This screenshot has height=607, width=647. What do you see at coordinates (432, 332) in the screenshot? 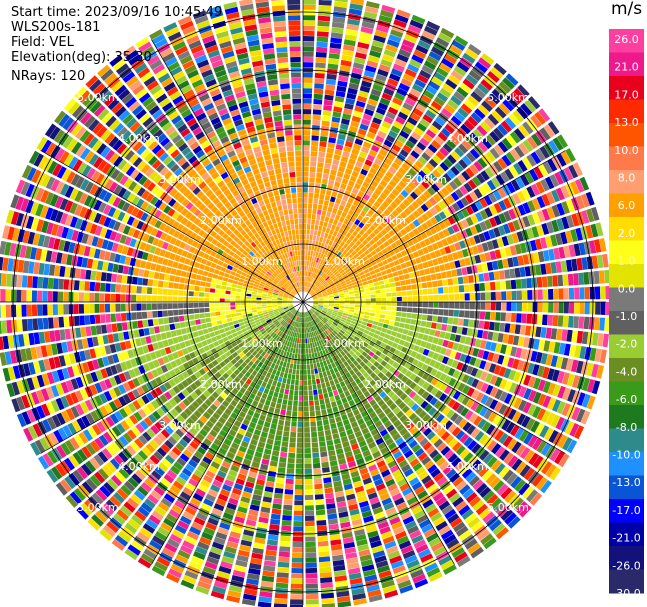
I see `gate-1961` at bounding box center [432, 332].